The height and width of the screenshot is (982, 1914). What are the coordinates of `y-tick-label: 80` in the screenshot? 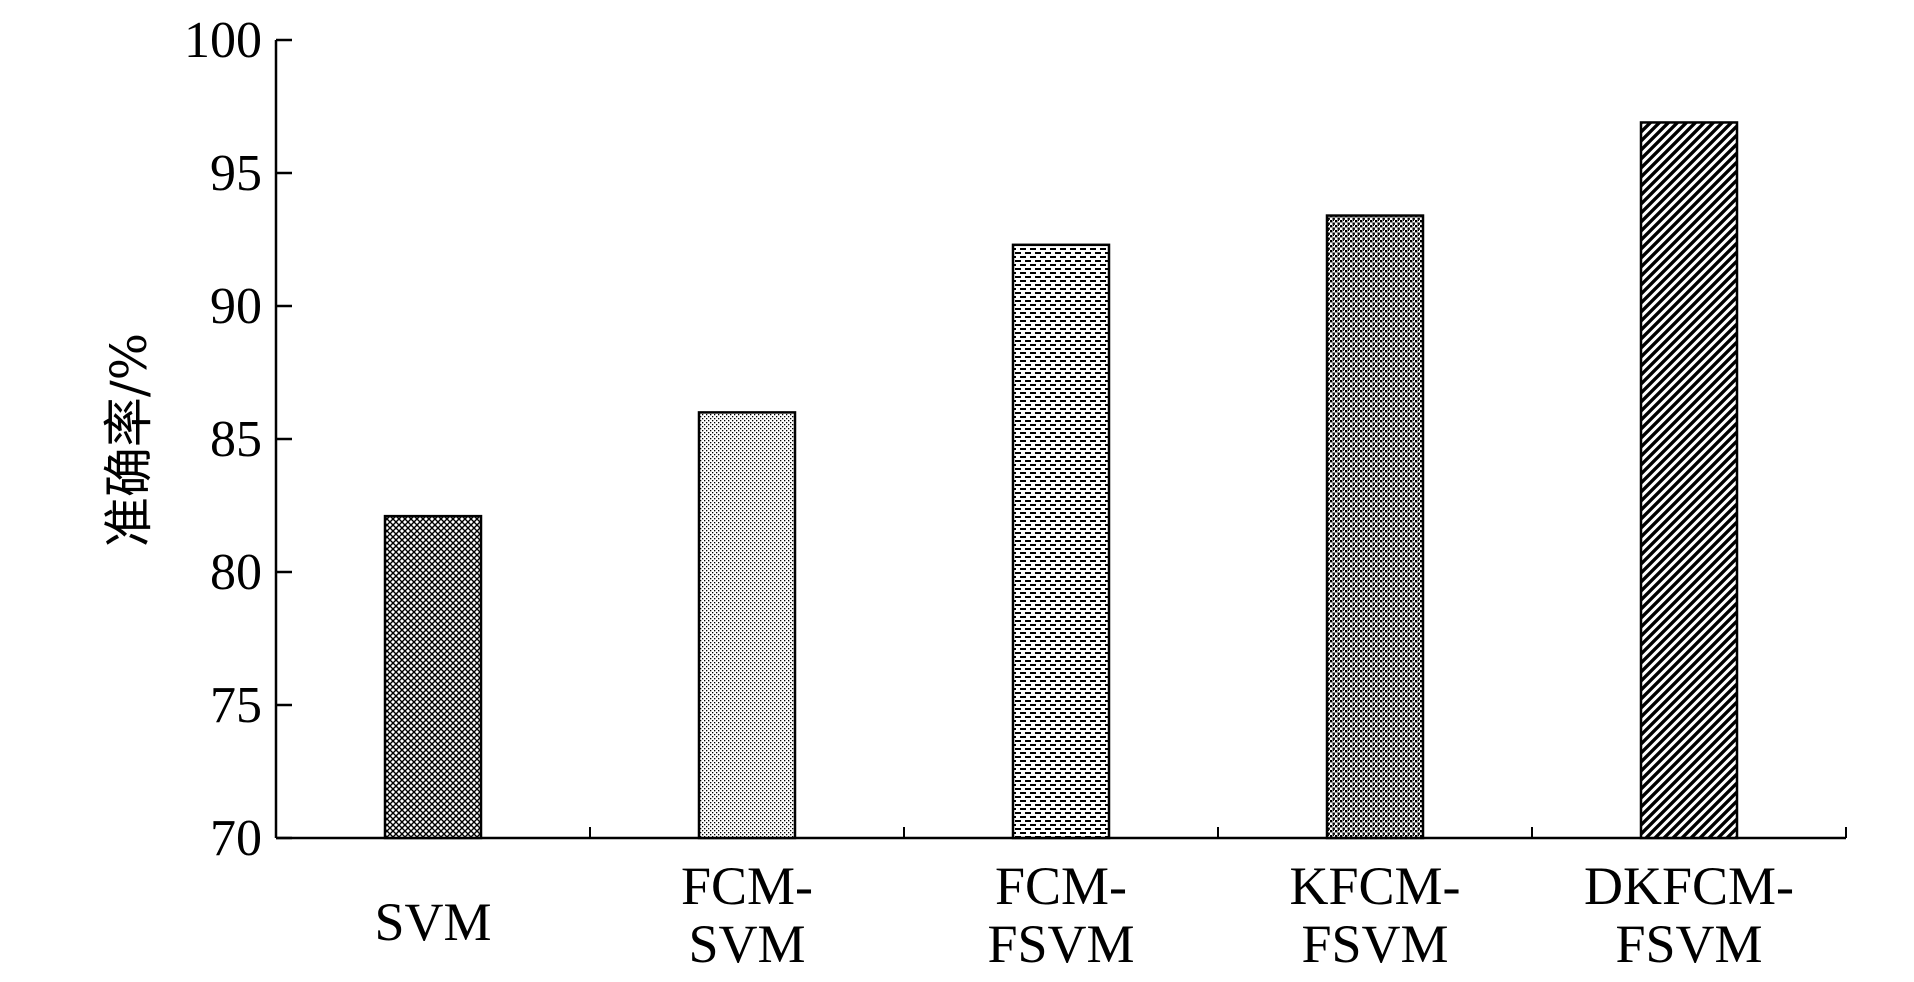 It's located at (236, 572).